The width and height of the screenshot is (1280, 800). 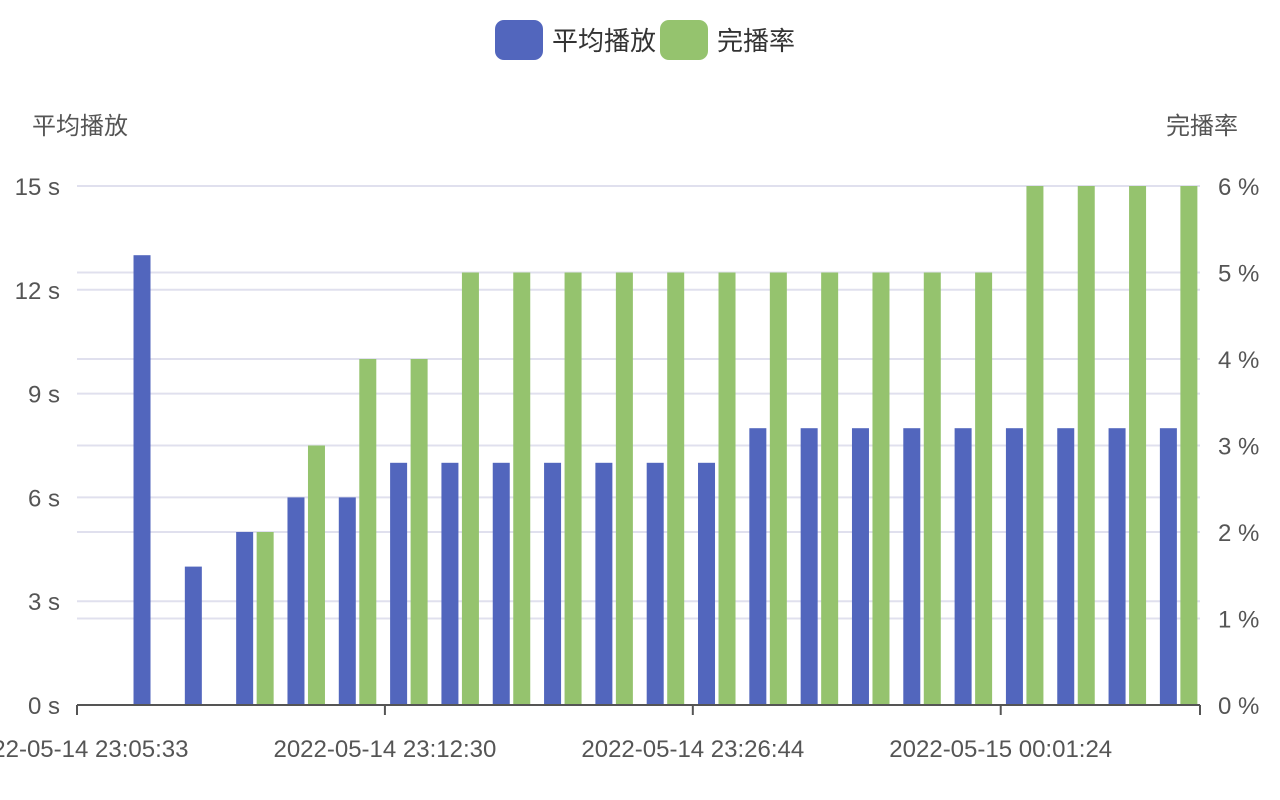 What do you see at coordinates (1238, 274) in the screenshot?
I see `y-right-tick-label: 5 %` at bounding box center [1238, 274].